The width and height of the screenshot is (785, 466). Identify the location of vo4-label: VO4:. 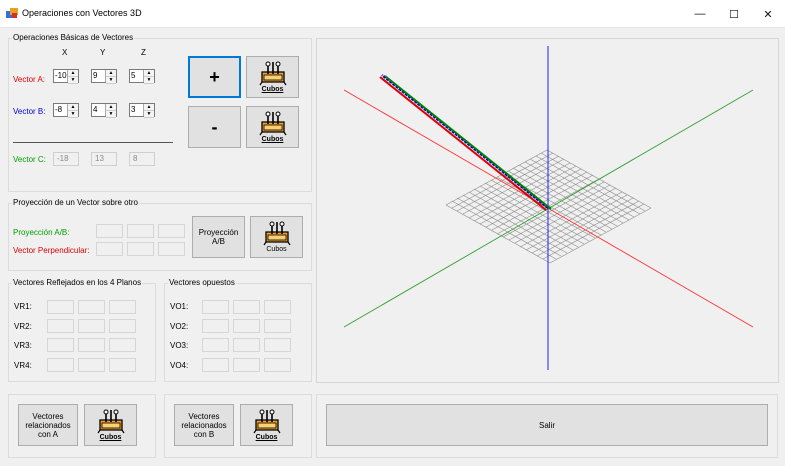
(179, 365).